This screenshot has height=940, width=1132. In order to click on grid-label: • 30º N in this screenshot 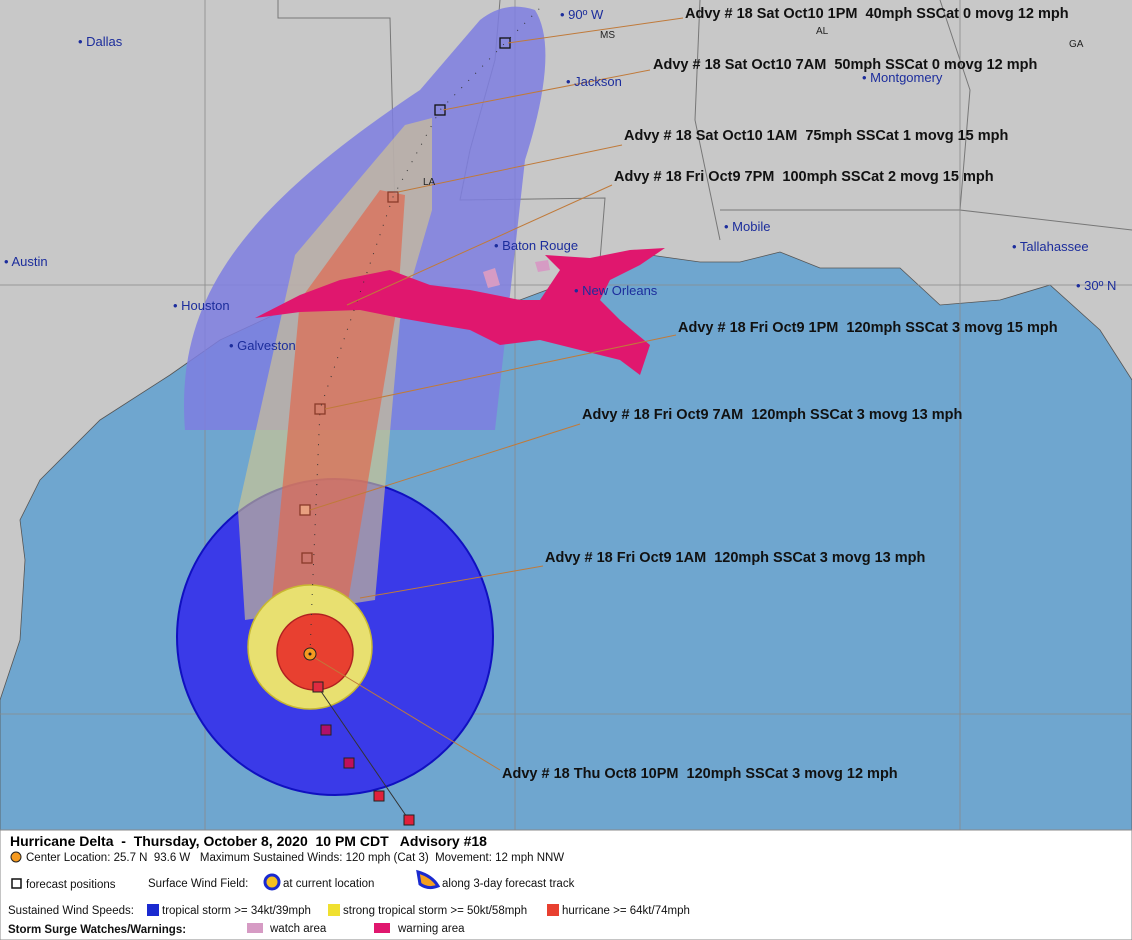, I will do `click(1096, 285)`.